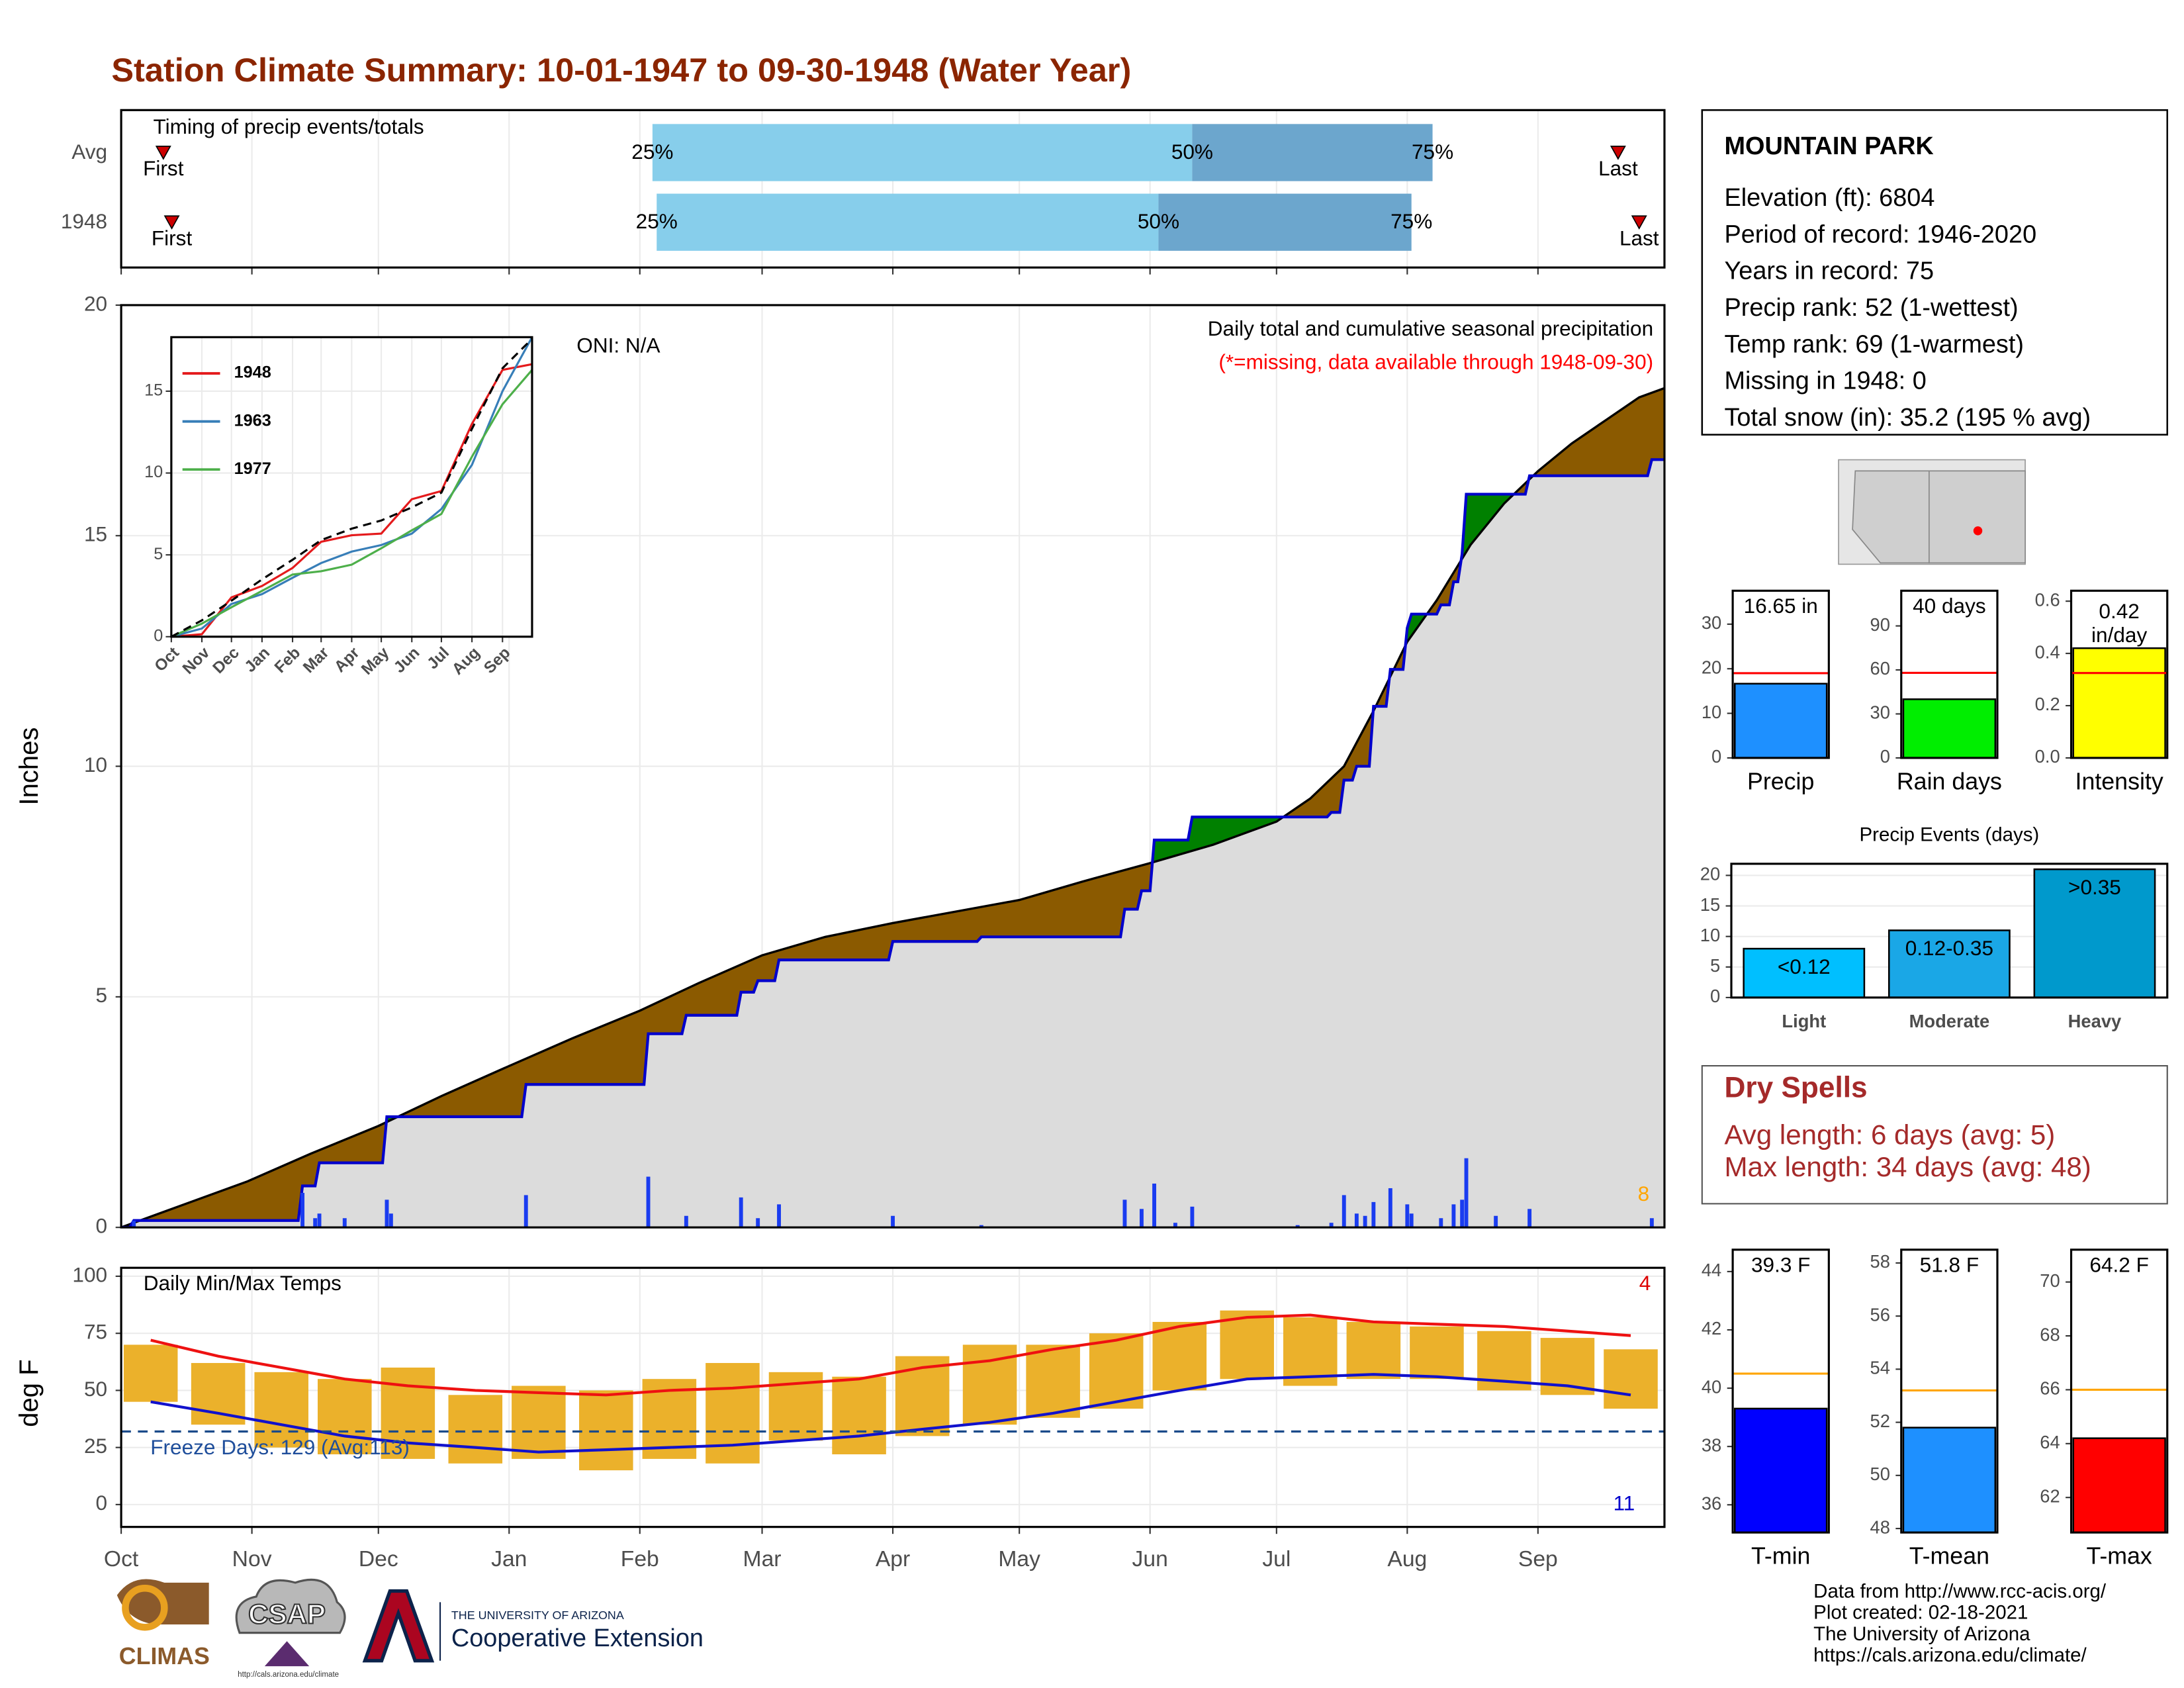 Image resolution: width=2184 pixels, height=1688 pixels. Describe the element at coordinates (2050, 1280) in the screenshot. I see `y-tick-label: 70` at that location.